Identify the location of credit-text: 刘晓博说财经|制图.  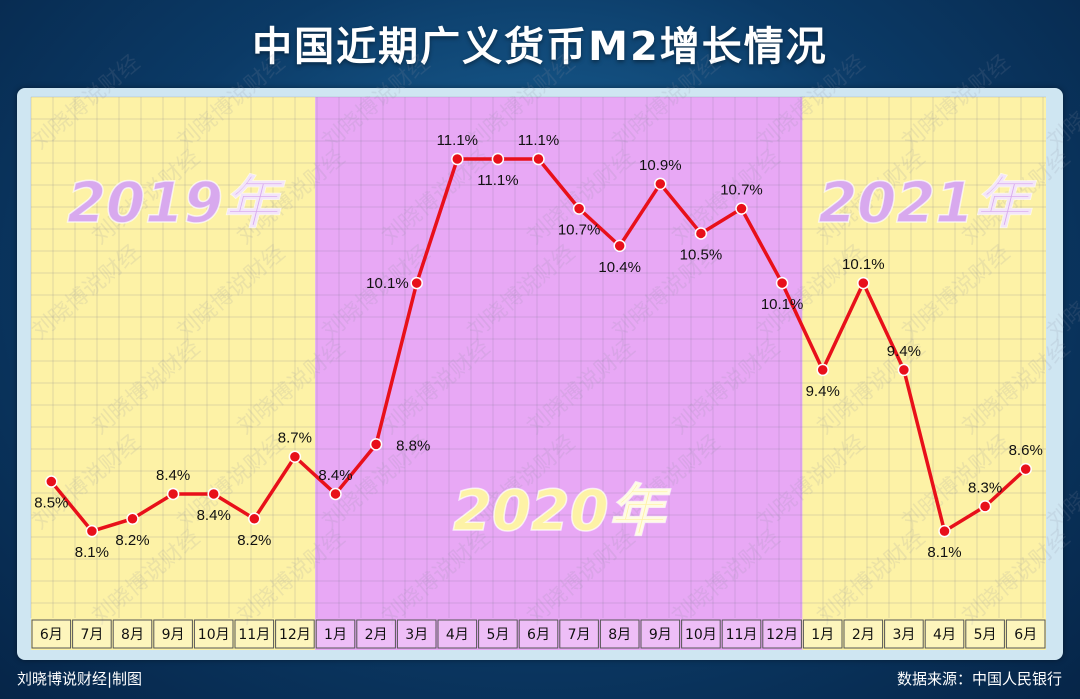
(80, 679).